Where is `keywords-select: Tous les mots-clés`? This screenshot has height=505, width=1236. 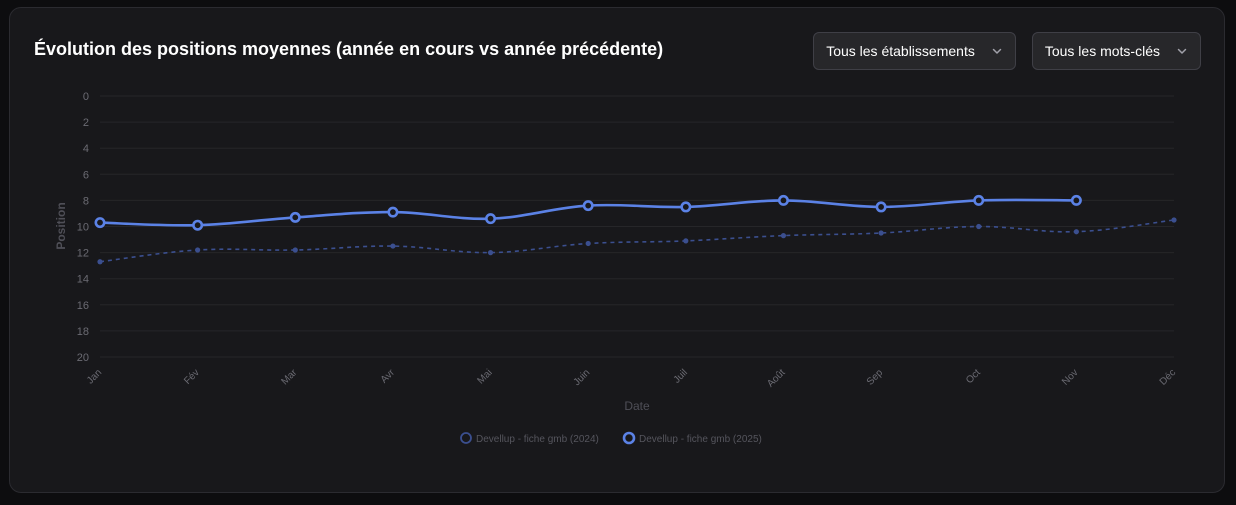 keywords-select: Tous les mots-clés is located at coordinates (1116, 51).